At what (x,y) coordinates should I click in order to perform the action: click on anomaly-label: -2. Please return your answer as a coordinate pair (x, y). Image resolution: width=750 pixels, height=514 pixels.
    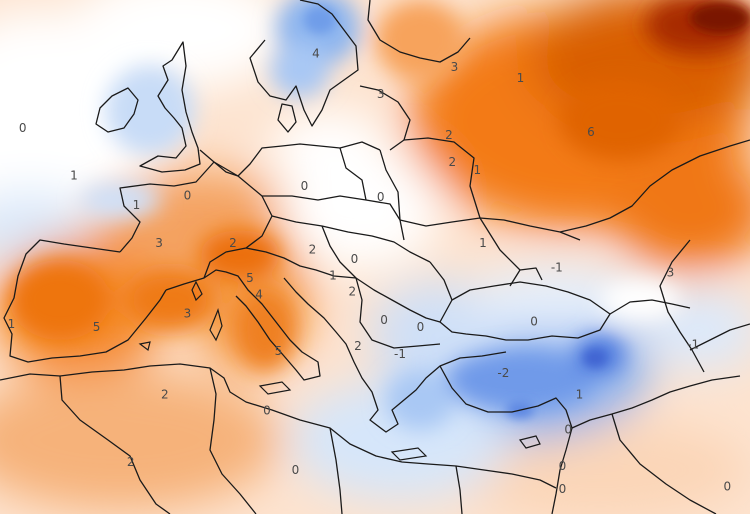
    Looking at the image, I should click on (503, 373).